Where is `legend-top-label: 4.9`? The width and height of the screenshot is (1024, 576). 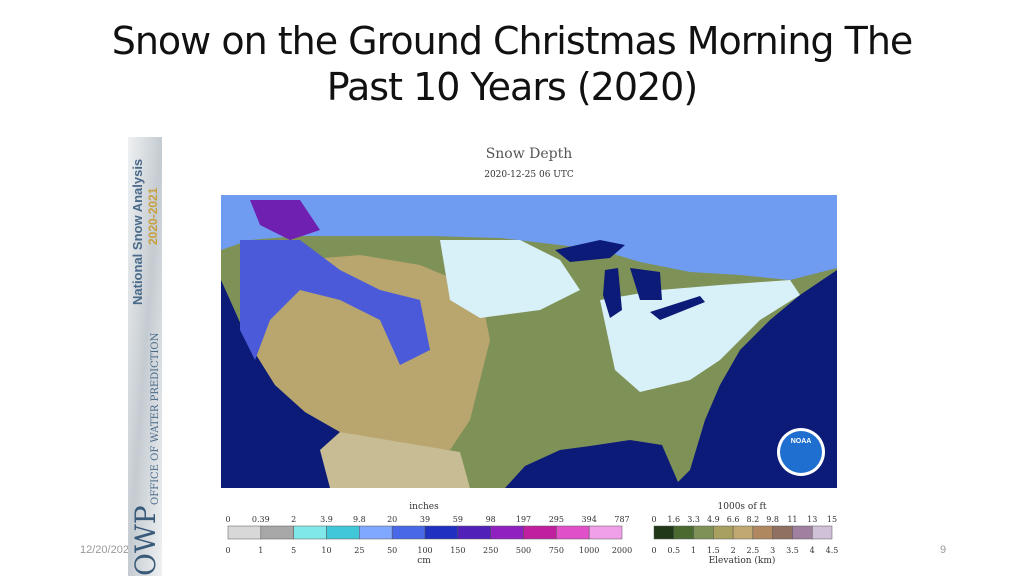
legend-top-label: 4.9 is located at coordinates (713, 519).